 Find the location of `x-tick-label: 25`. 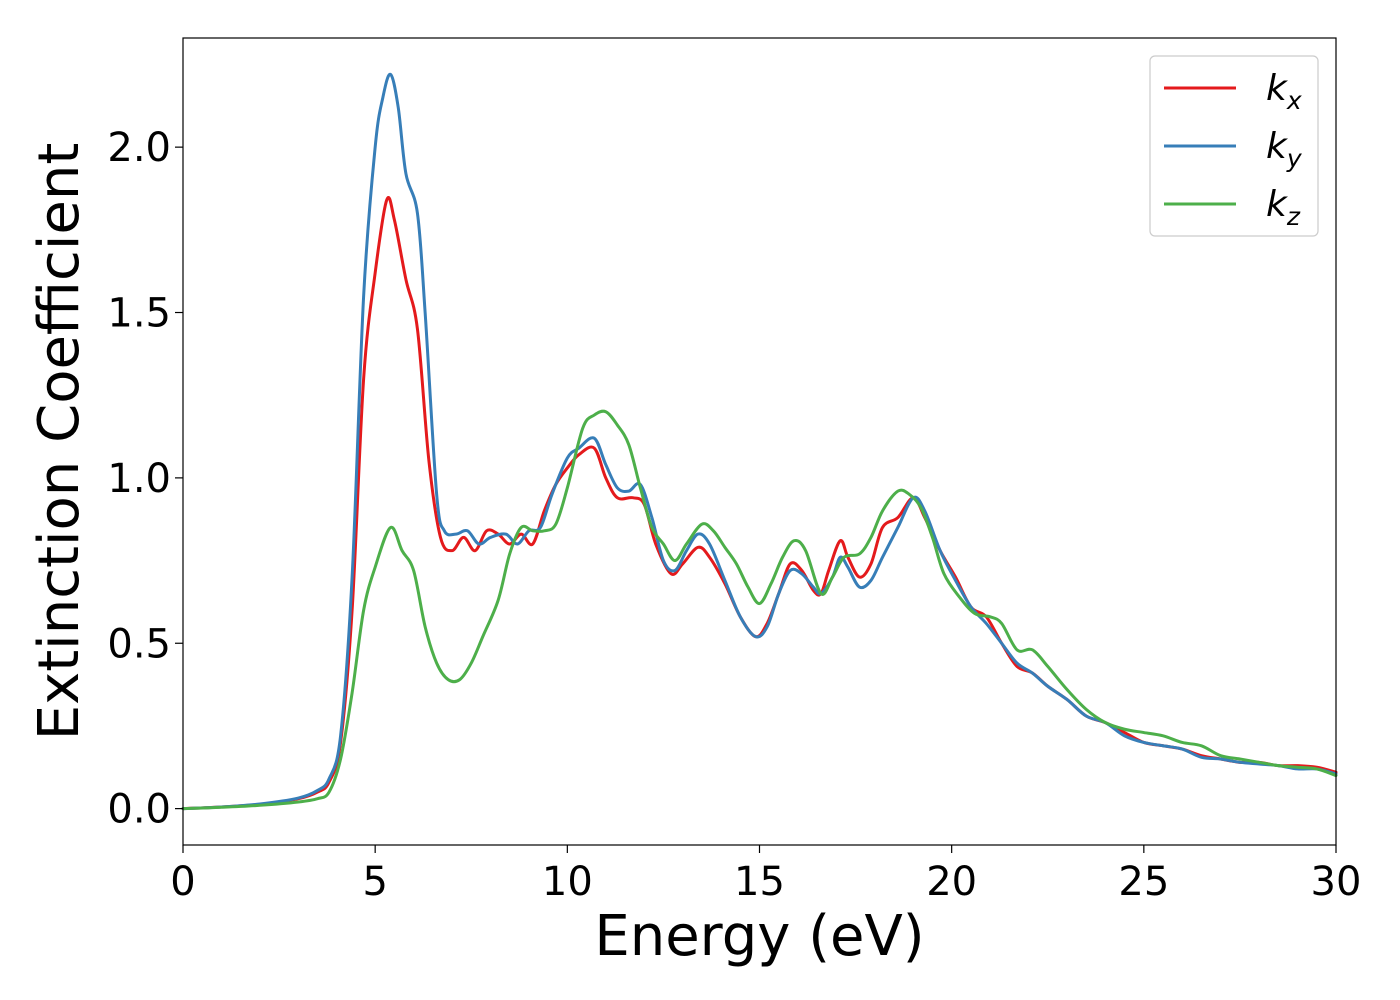

x-tick-label: 25 is located at coordinates (1143, 882).